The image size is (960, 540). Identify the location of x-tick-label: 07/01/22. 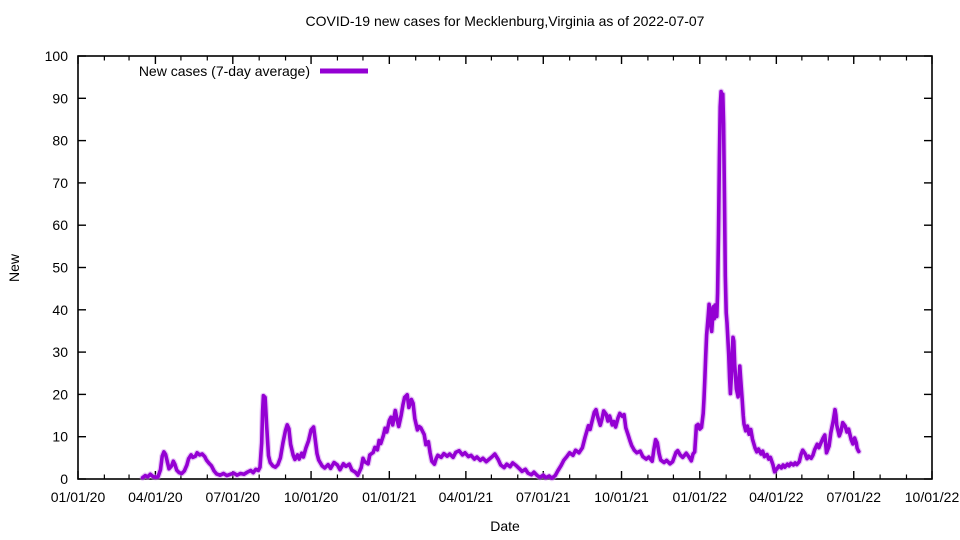
(853, 497).